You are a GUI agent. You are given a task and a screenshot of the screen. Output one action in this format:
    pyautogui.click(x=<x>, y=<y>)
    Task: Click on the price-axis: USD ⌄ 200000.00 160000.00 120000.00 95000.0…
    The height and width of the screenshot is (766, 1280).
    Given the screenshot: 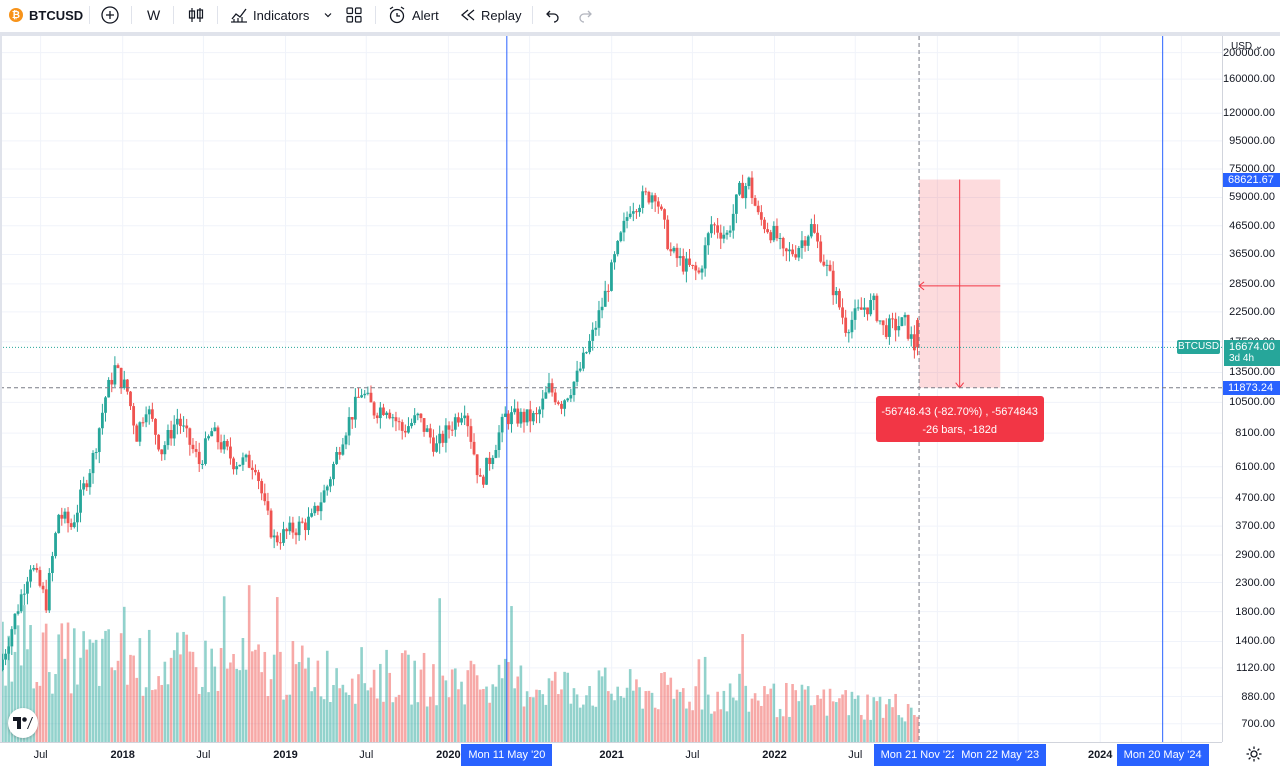 What is the action you would take?
    pyautogui.click(x=1251, y=389)
    